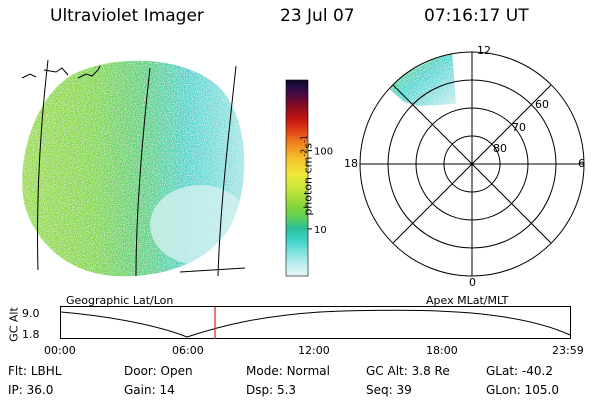 The width and height of the screenshot is (600, 400). Describe the element at coordinates (314, 350) in the screenshot. I see `time-tick-1200: 12:00` at that location.